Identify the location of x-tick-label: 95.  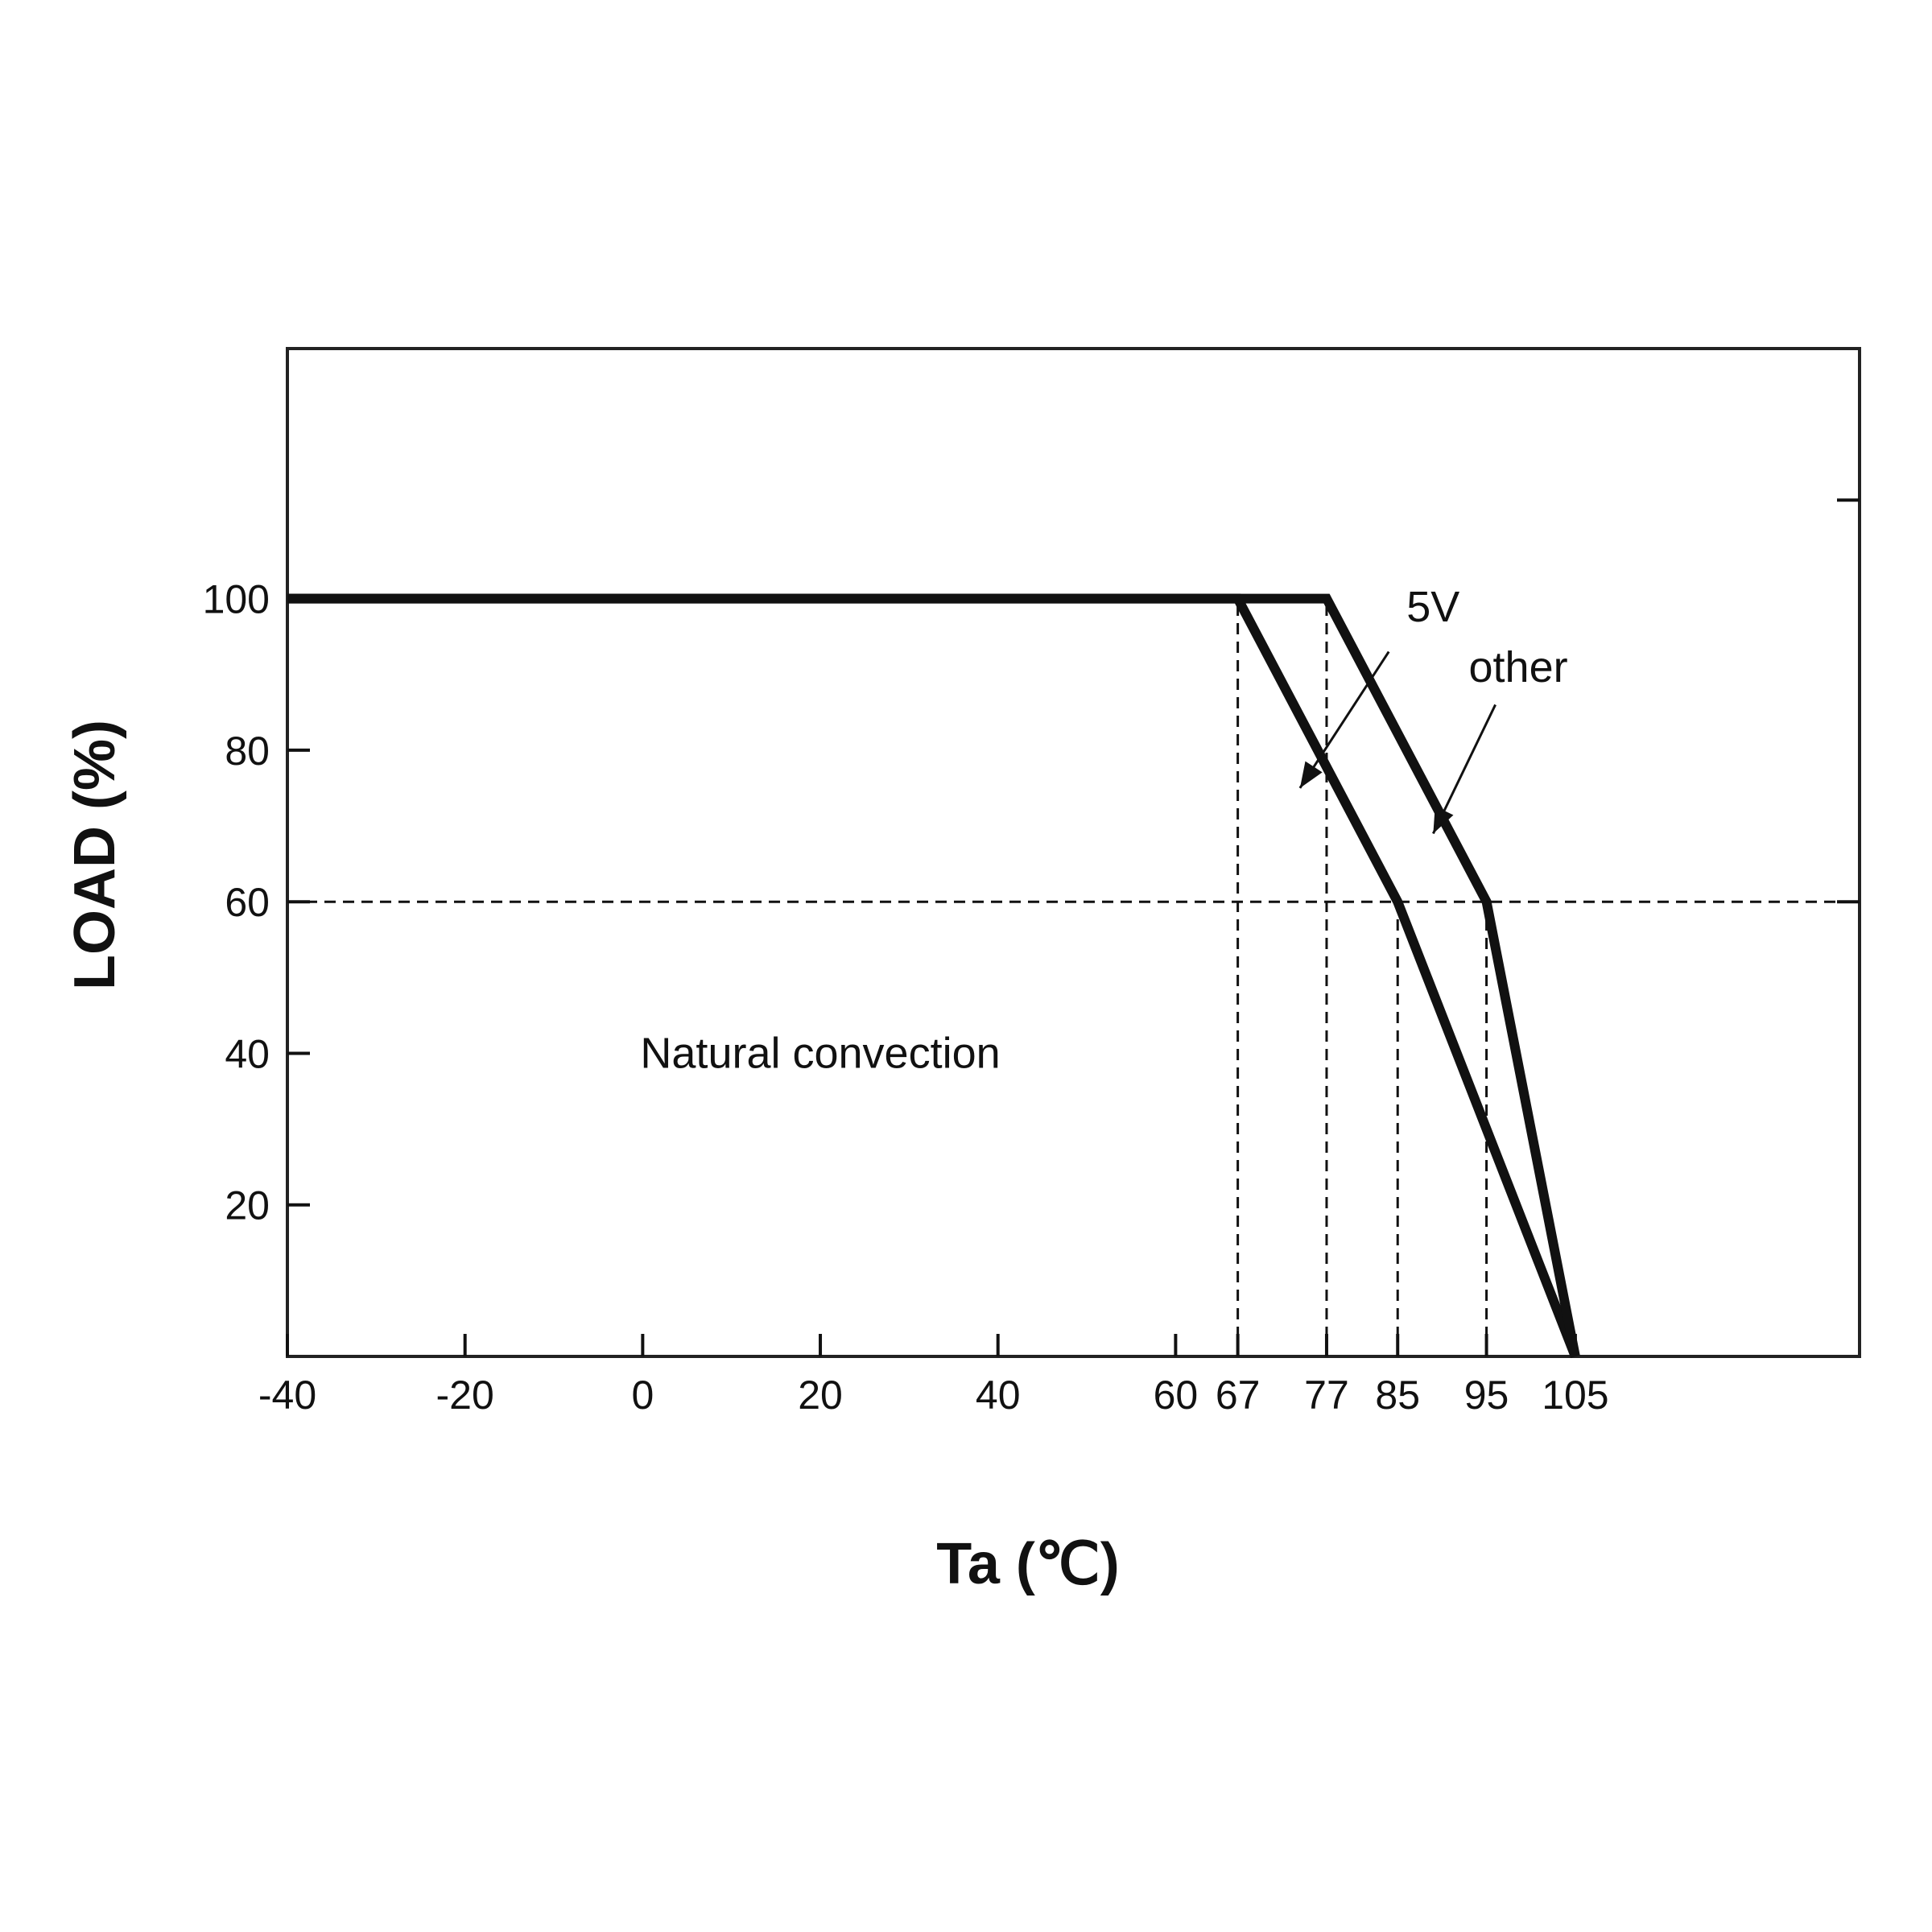
(1486, 1395).